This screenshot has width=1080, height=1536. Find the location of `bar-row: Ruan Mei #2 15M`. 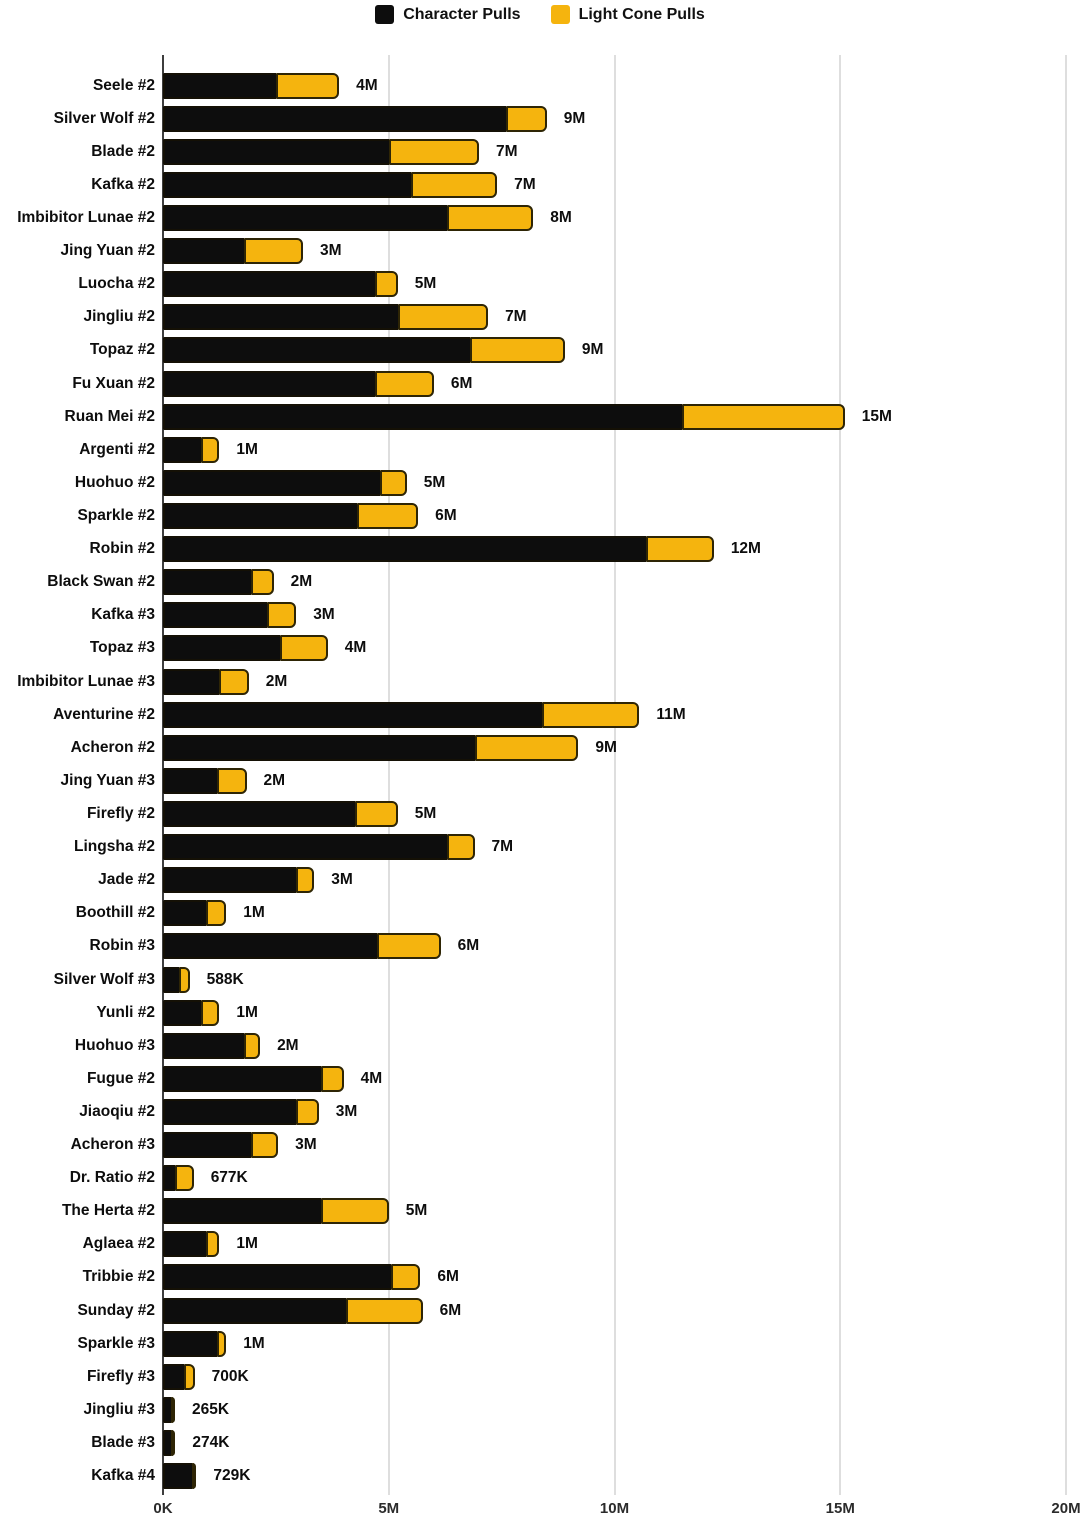

bar-row: Ruan Mei #2 15M is located at coordinates (540, 416).